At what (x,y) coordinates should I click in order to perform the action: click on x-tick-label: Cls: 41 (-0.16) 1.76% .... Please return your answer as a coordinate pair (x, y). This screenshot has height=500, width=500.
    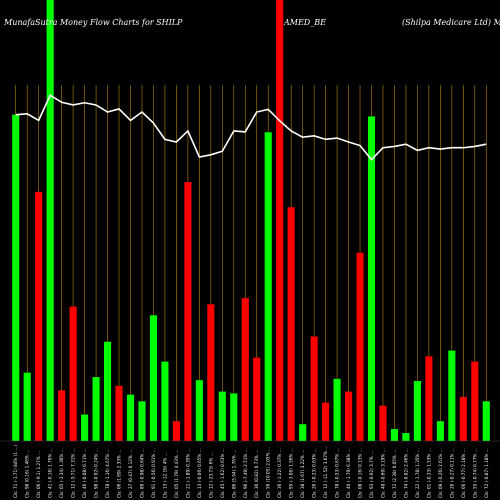
    Looking at the image, I should click on (50, 473).